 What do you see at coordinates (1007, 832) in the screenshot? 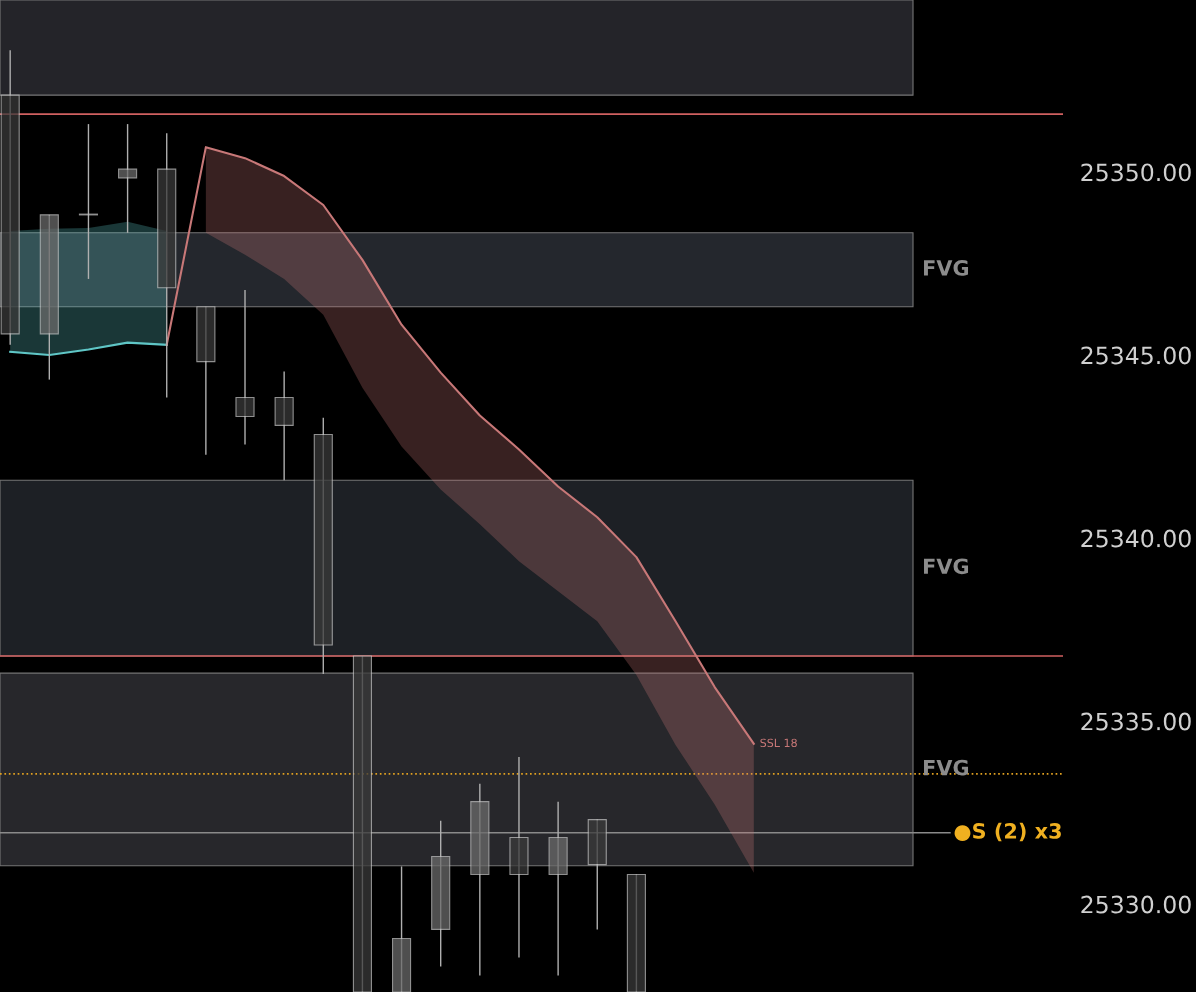
I see `ref-line-label: ●S (2) x3` at bounding box center [1007, 832].